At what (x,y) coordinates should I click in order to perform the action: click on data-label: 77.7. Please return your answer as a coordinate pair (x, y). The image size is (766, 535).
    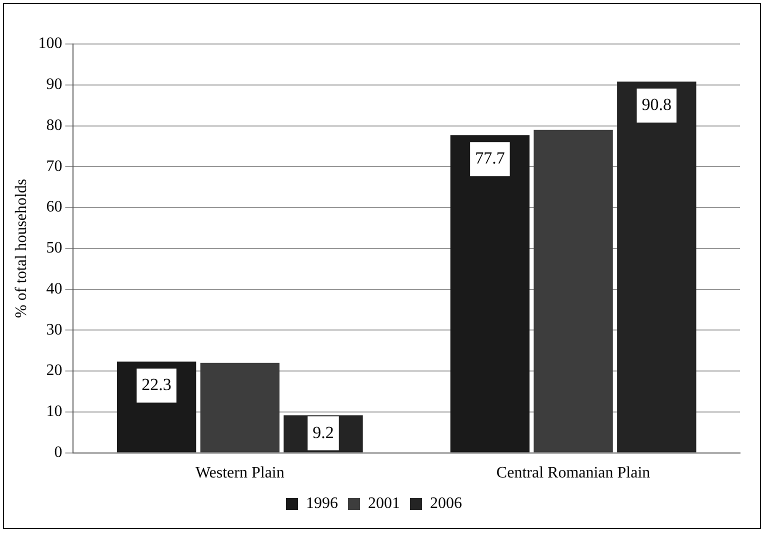
    Looking at the image, I should click on (490, 158).